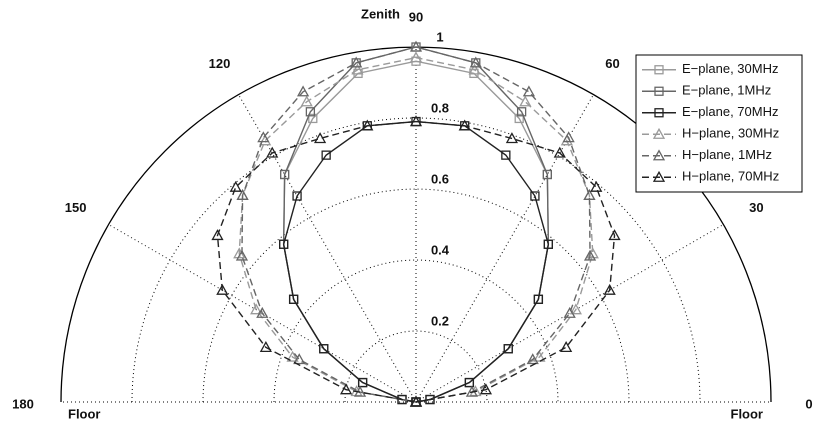  Describe the element at coordinates (439, 36) in the screenshot. I see `r-tick-label: 1` at that location.